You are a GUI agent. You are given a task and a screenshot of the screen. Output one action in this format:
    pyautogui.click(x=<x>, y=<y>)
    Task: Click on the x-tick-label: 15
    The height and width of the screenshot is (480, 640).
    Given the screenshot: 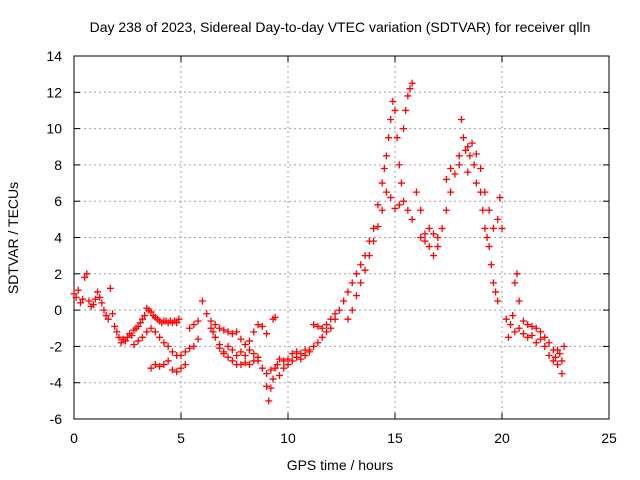 What is the action you would take?
    pyautogui.click(x=395, y=438)
    